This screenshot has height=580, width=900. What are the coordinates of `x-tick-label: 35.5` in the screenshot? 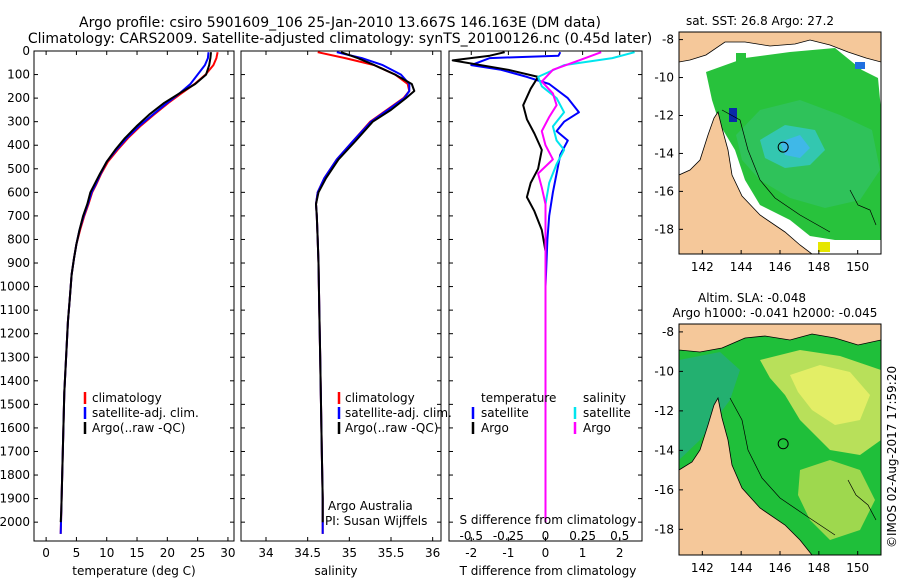 It's located at (391, 553).